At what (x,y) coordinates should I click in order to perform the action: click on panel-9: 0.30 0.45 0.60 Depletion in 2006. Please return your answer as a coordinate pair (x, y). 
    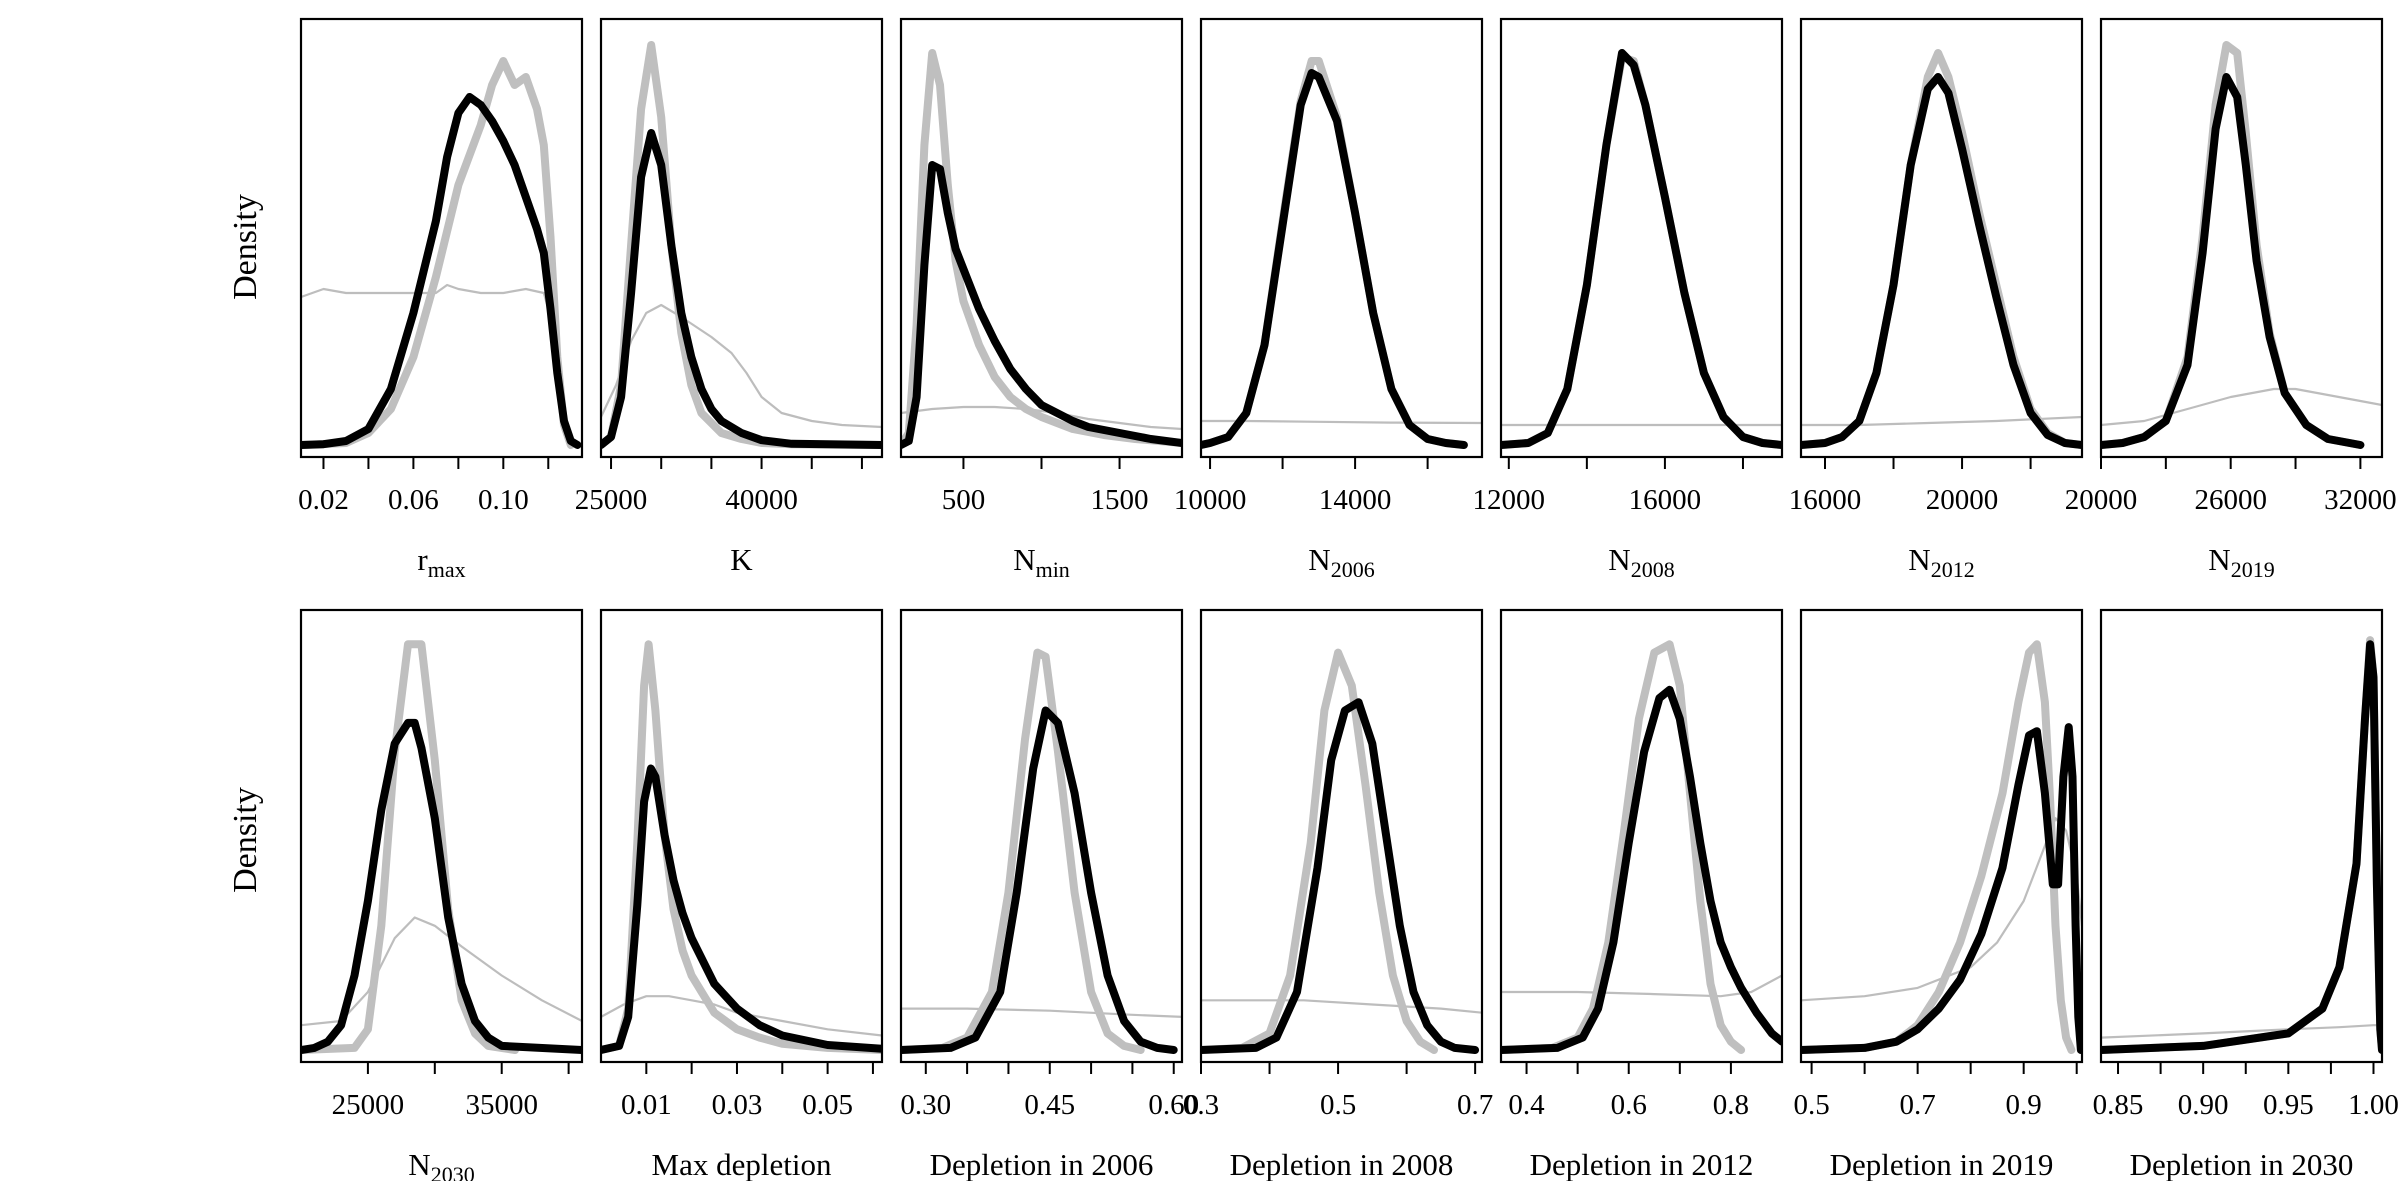
    Looking at the image, I should click on (1049, 894).